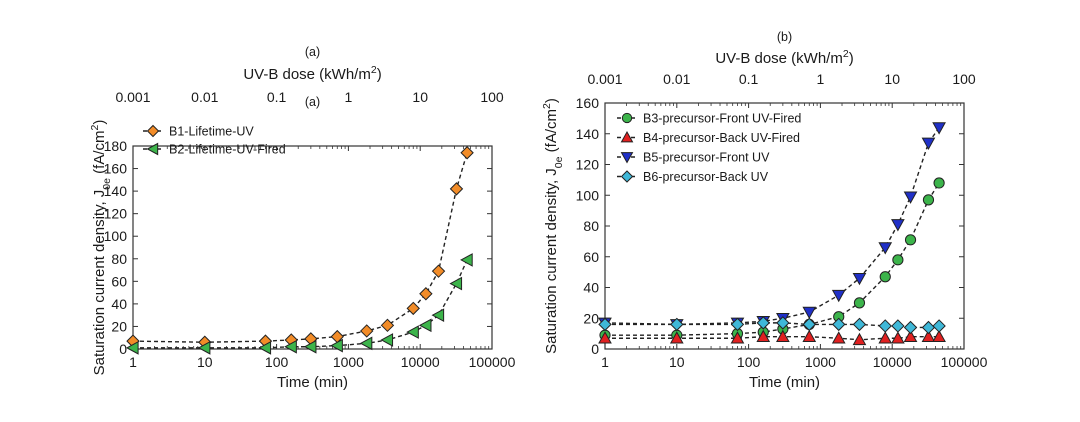 Image resolution: width=1080 pixels, height=422 pixels. I want to click on legend-label: B3-precursor-Front UV-Fired, so click(722, 119).